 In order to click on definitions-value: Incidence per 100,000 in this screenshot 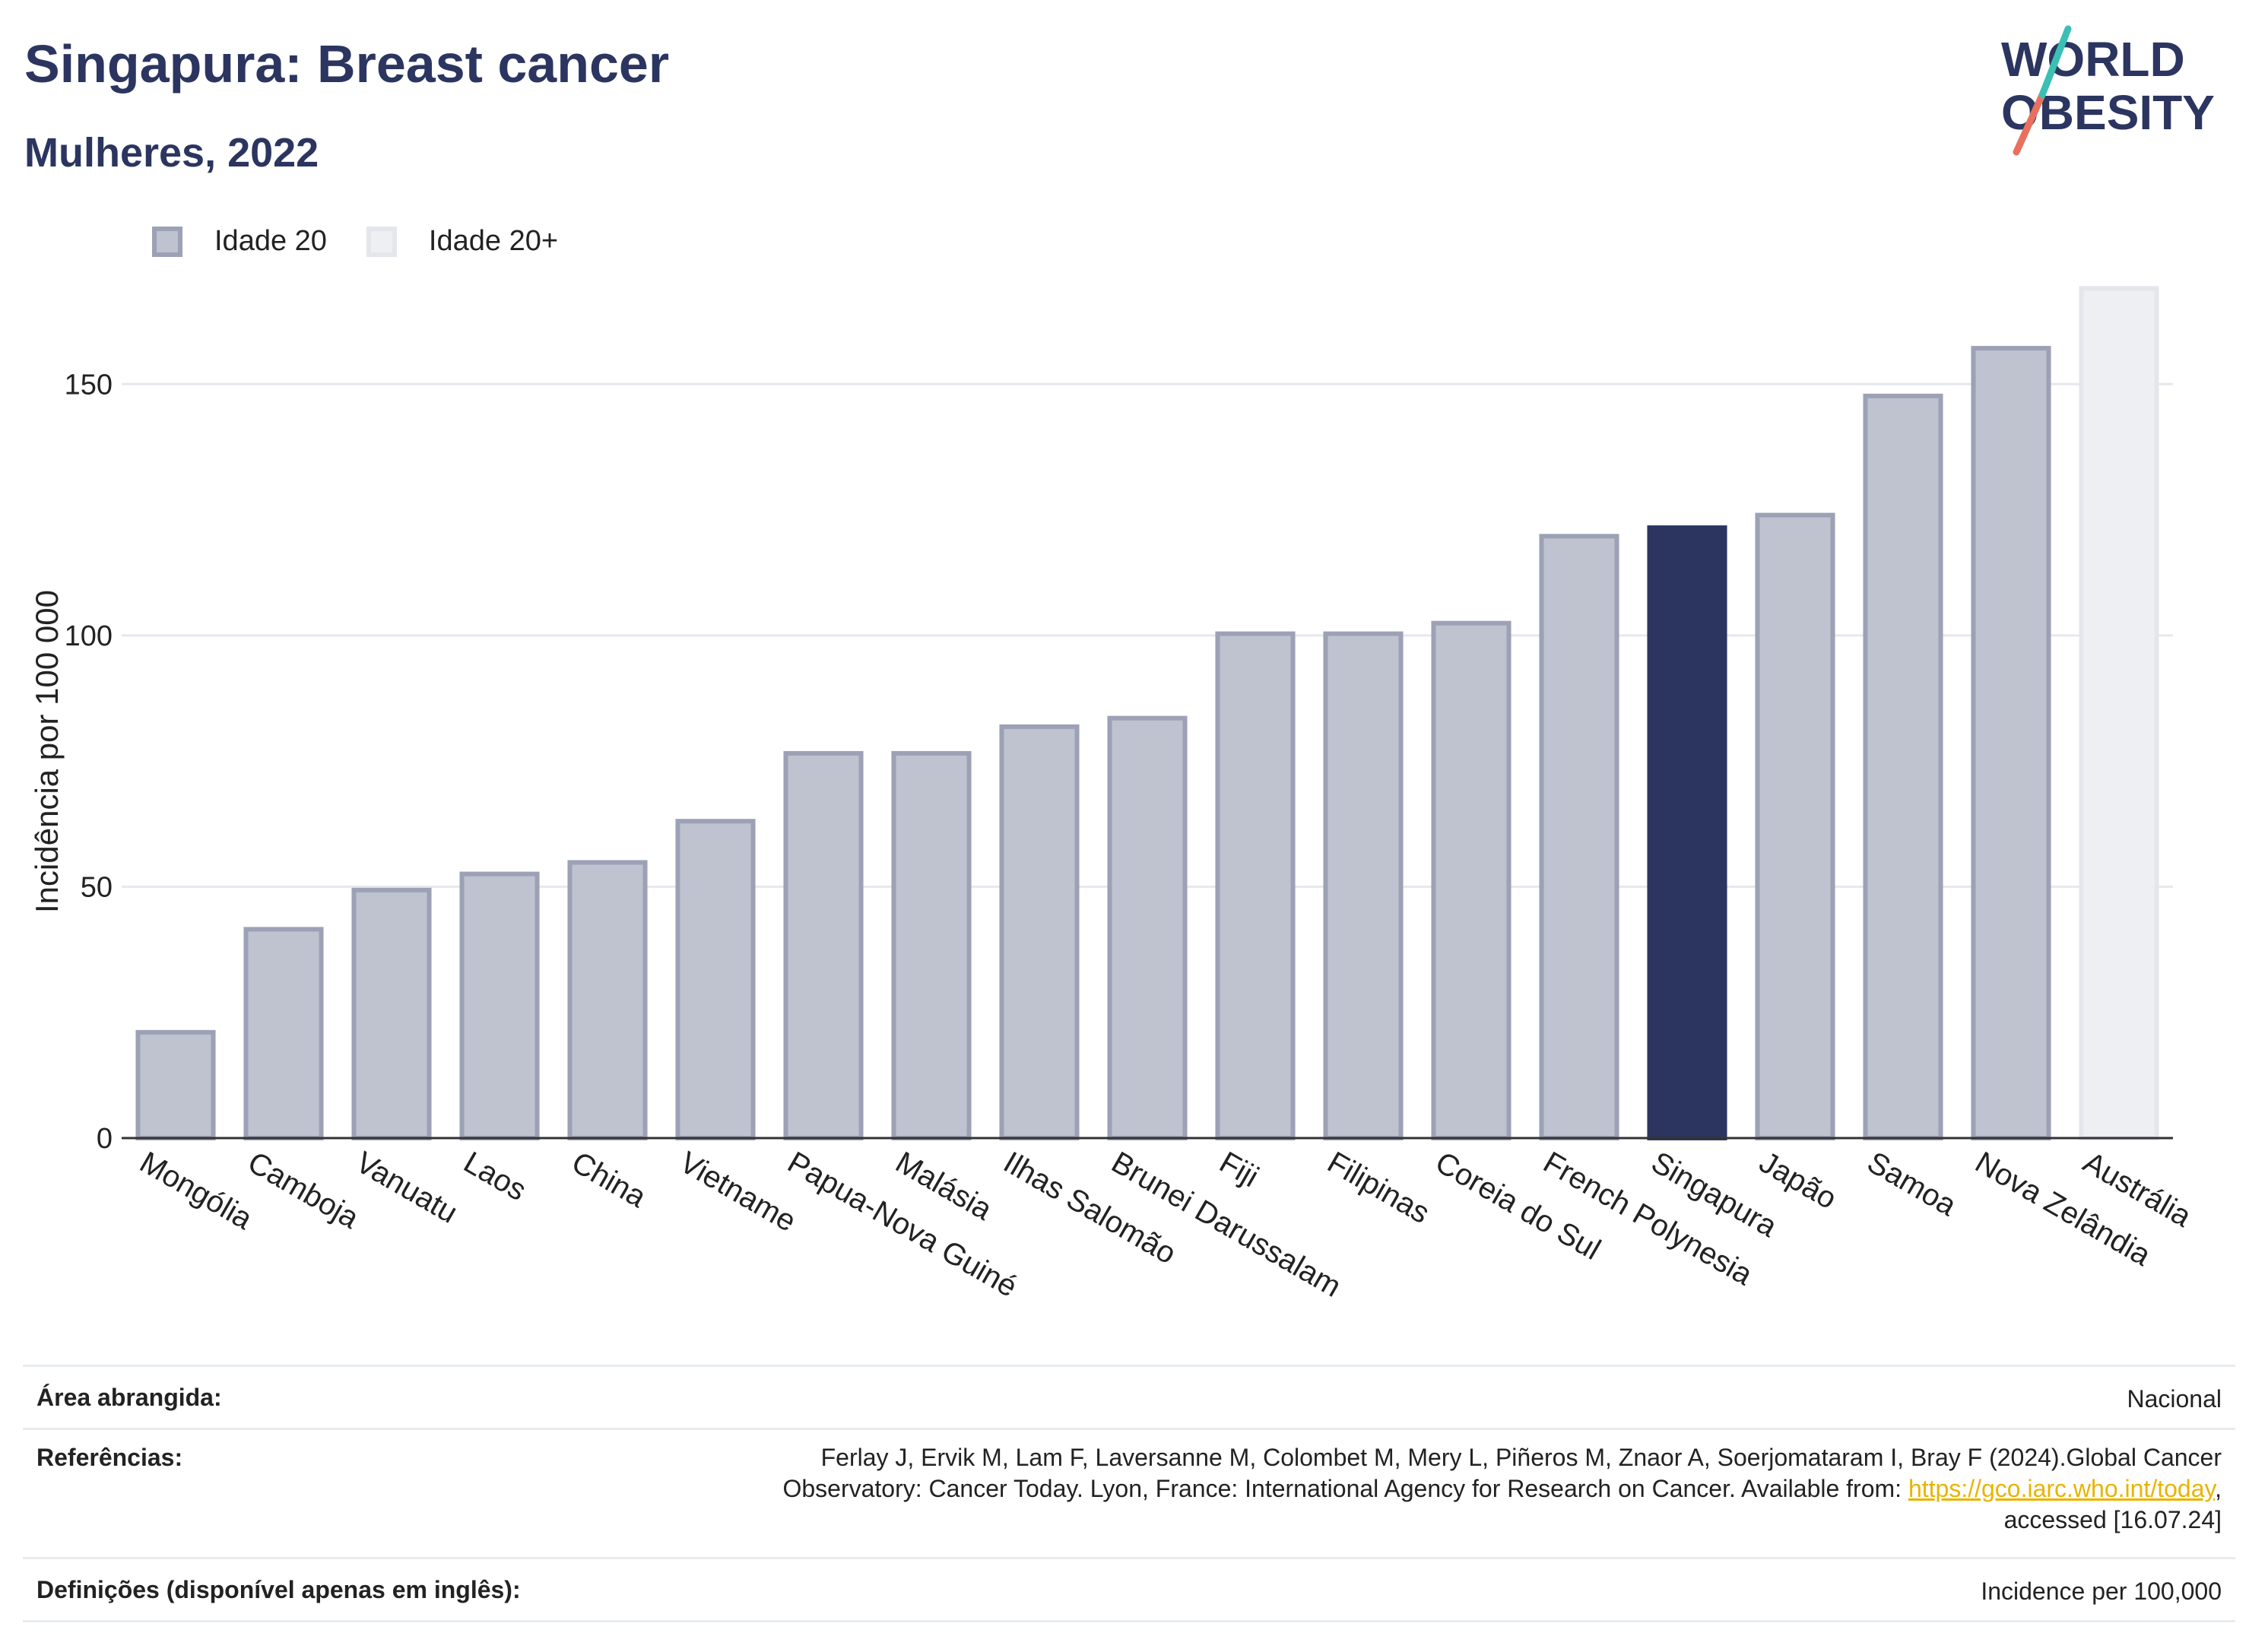, I will do `click(2101, 1591)`.